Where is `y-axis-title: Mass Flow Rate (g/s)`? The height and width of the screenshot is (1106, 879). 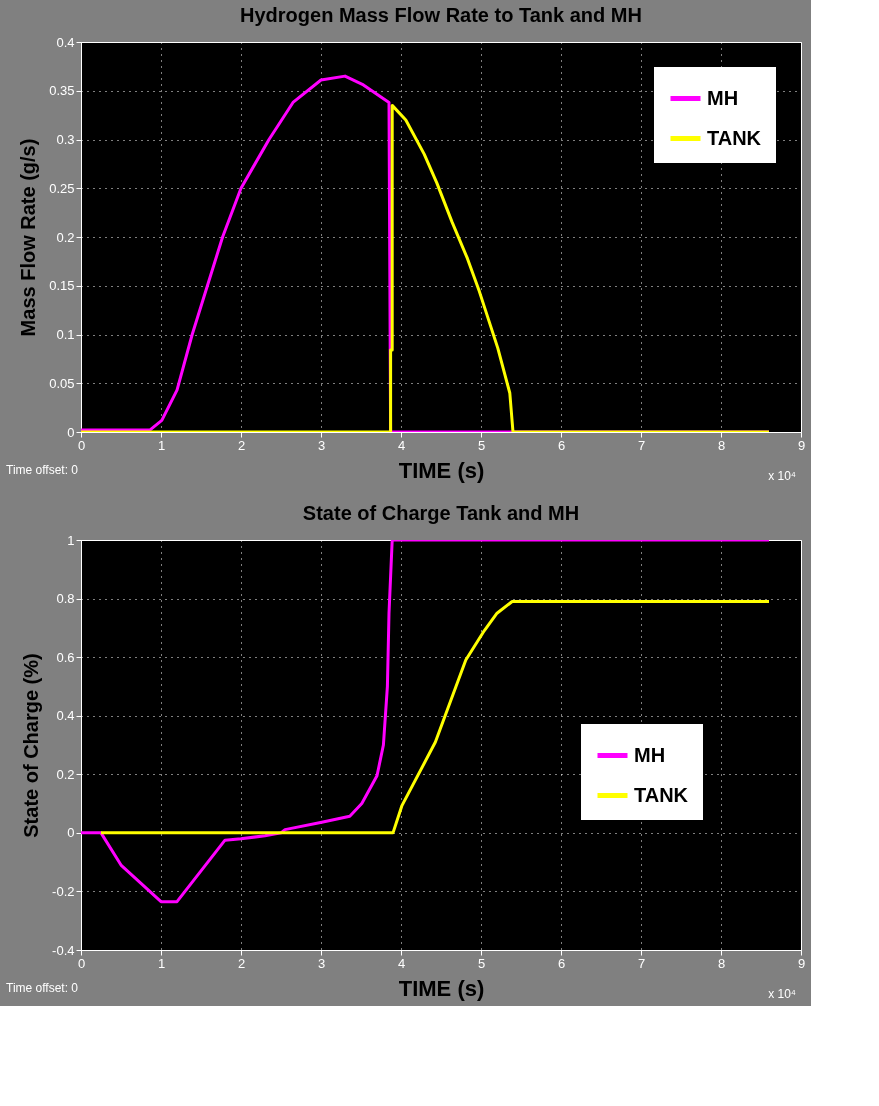 y-axis-title: Mass Flow Rate (g/s) is located at coordinates (28, 237).